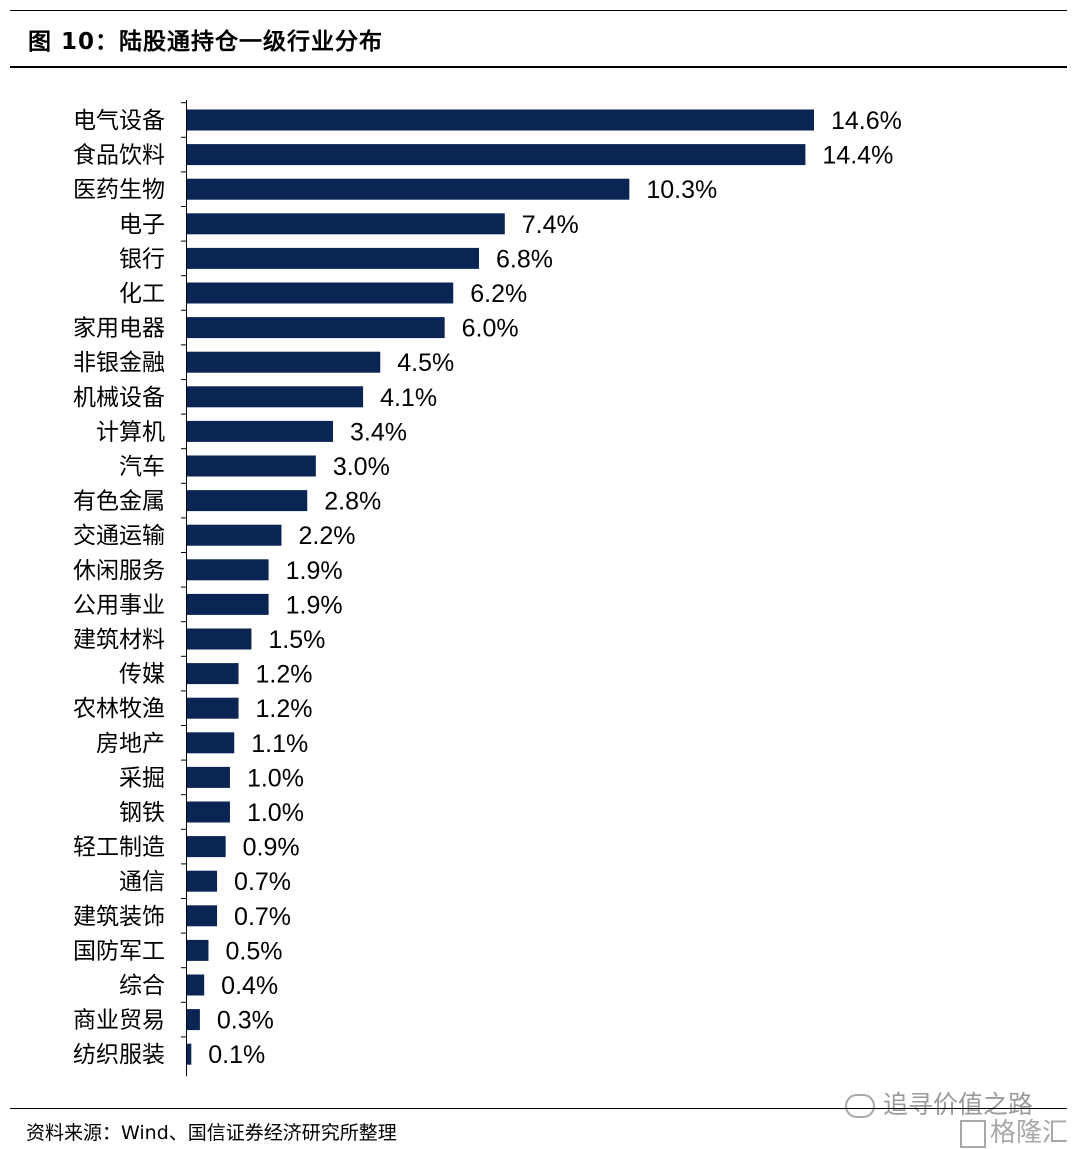 The height and width of the screenshot is (1149, 1075). Describe the element at coordinates (538, 1108) in the screenshot. I see `bottom-rule` at that location.